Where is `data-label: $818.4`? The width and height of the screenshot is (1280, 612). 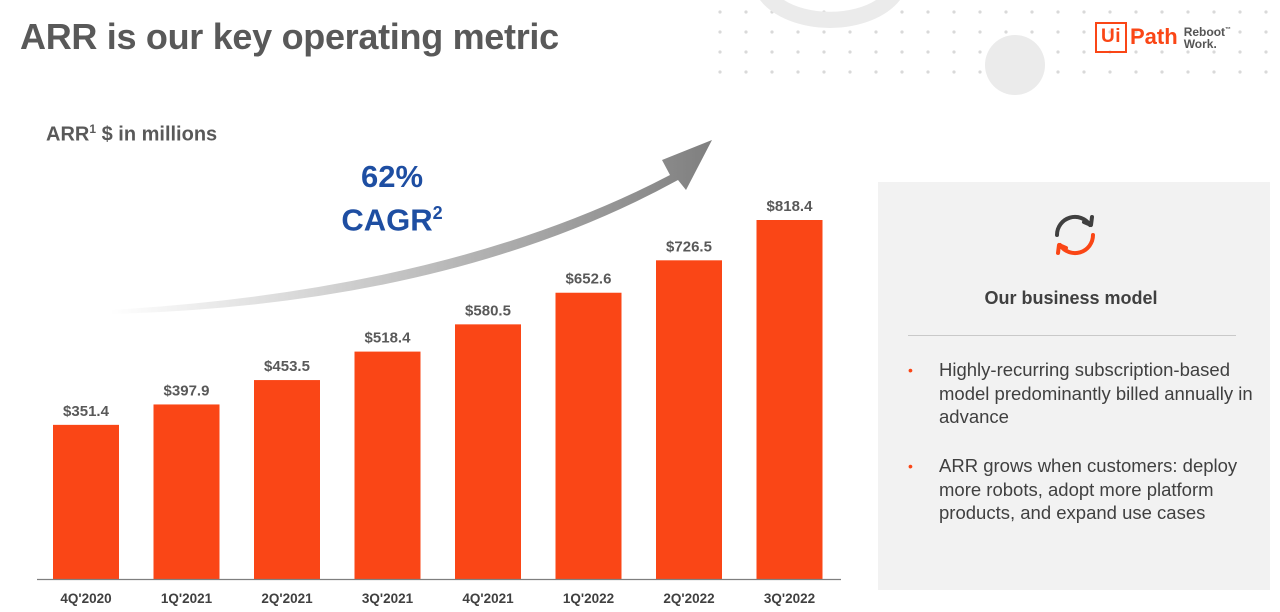
data-label: $818.4 is located at coordinates (790, 206).